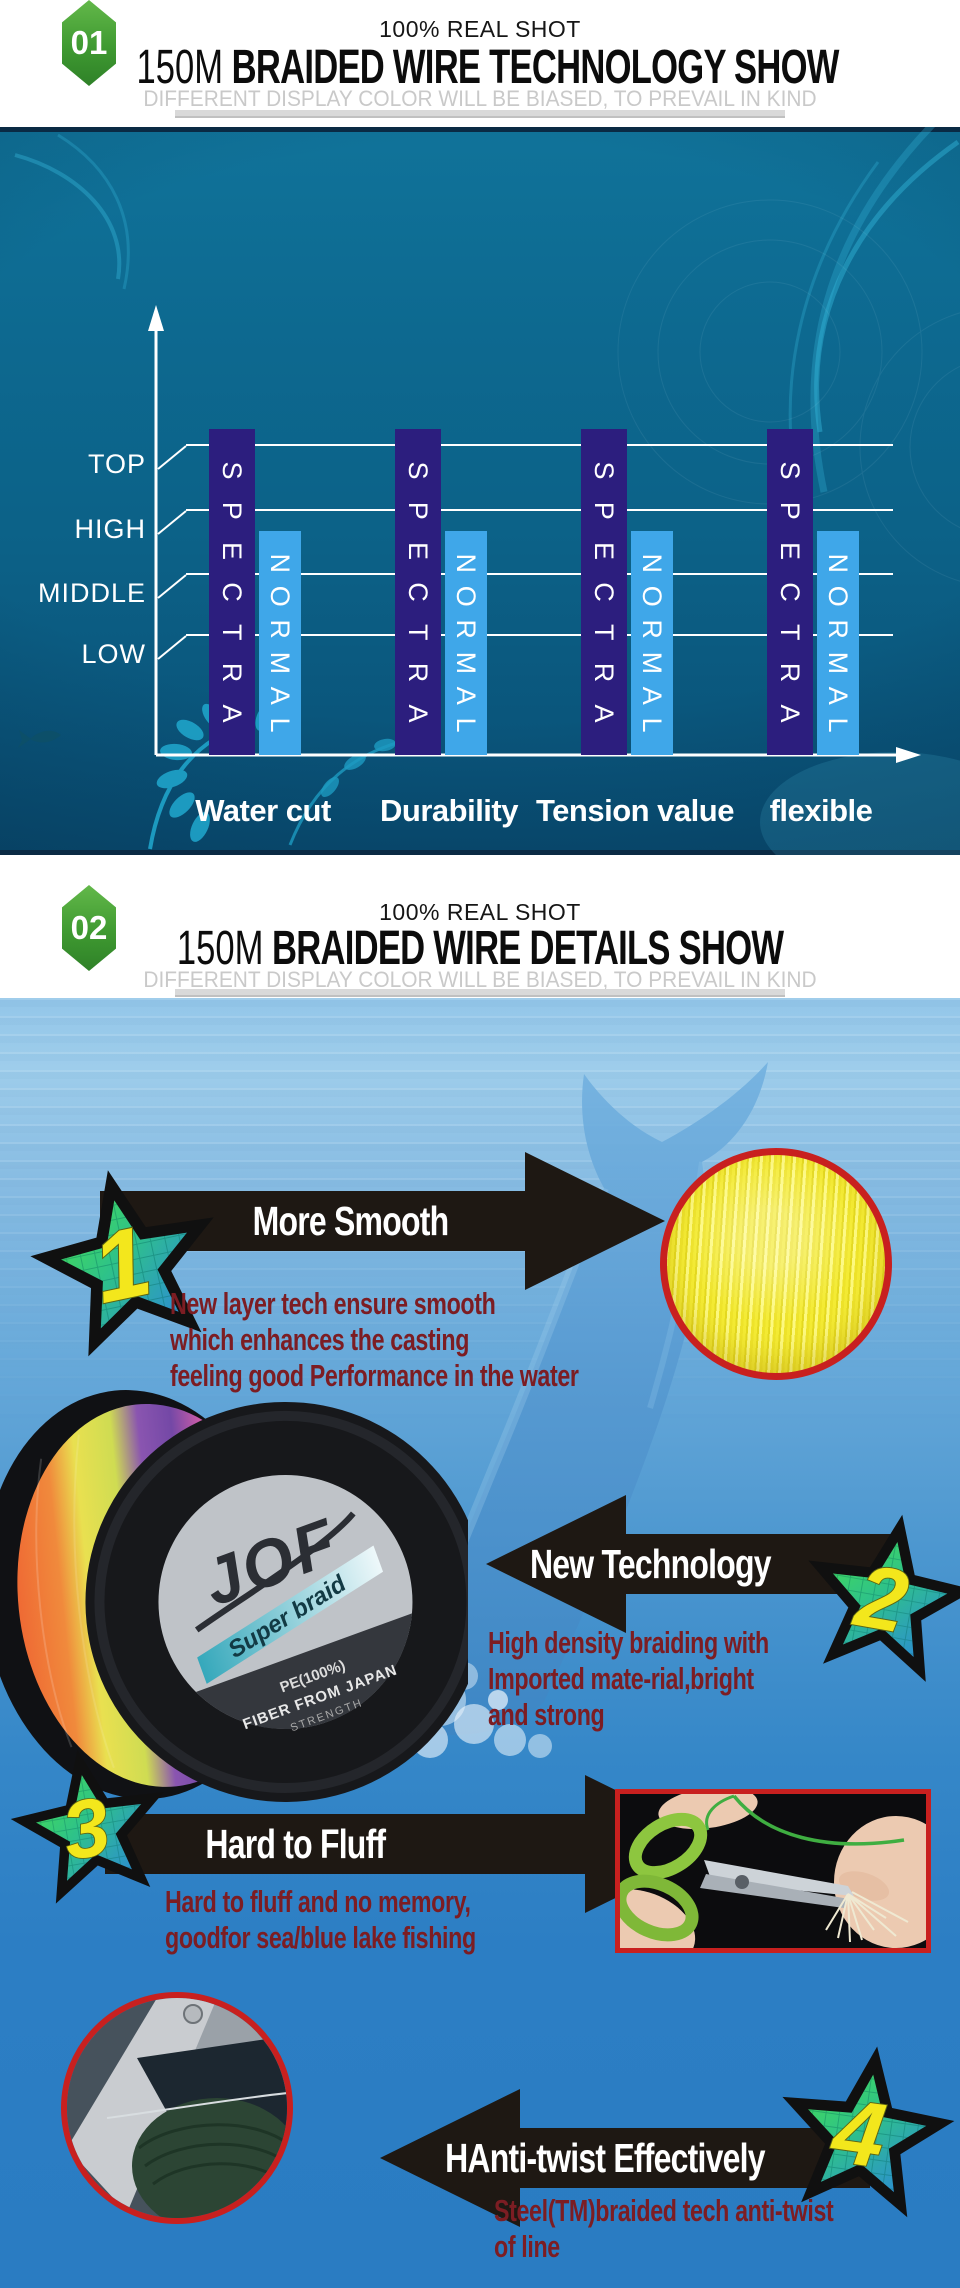  Describe the element at coordinates (39, 739) in the screenshot. I see `fish-silhouette` at that location.